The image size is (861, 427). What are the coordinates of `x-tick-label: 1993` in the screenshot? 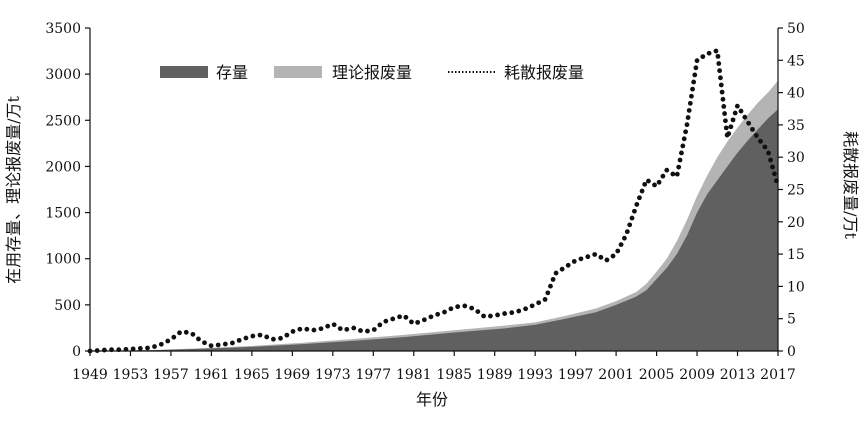 It's located at (535, 375).